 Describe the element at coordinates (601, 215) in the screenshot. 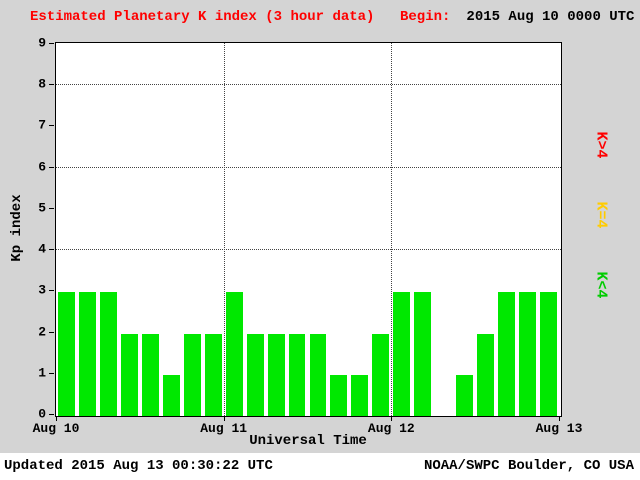

I see `legend-item-k-eq-4: K=4` at that location.